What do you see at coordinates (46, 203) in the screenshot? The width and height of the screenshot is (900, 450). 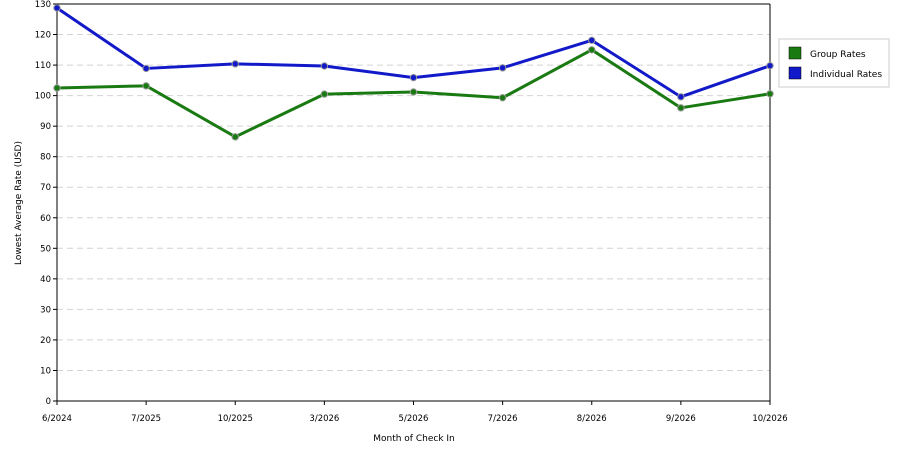 I see `y-tick-labels: 0 10 20 30 40 50 60 70 80 90 100 110 120 130` at bounding box center [46, 203].